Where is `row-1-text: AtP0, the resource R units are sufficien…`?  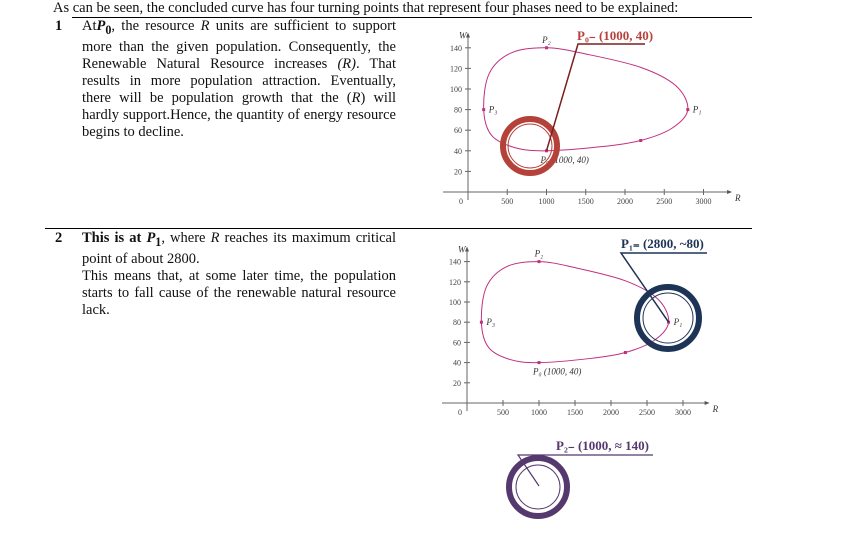
row-1-text: AtP0, the resource R units are sufficien… is located at coordinates (239, 79).